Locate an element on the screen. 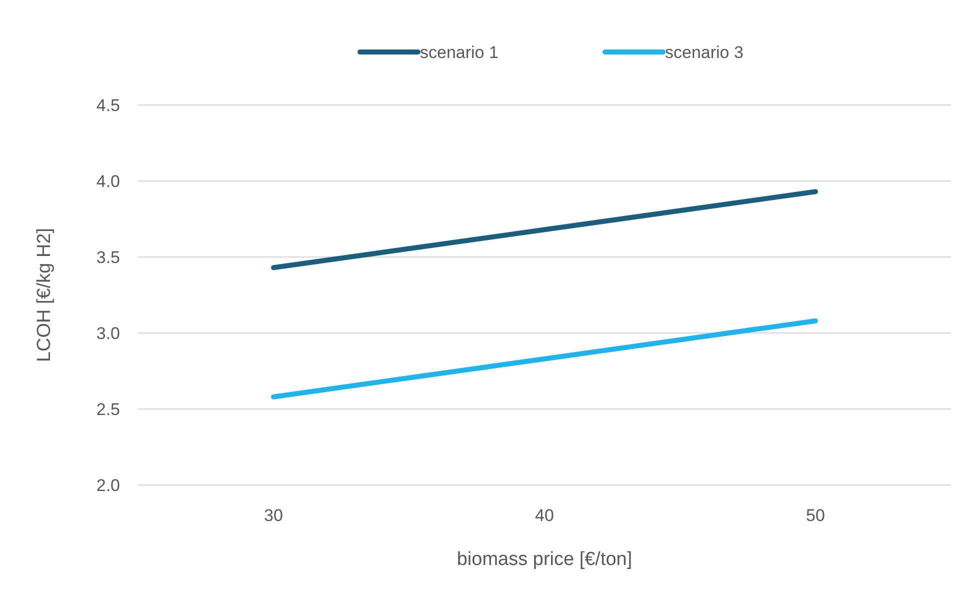  y-tick-label: 2.0 is located at coordinates (108, 485).